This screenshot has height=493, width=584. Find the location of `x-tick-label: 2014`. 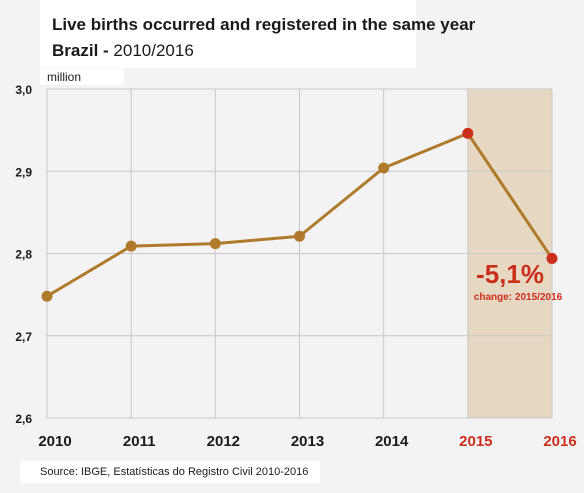

x-tick-label: 2014 is located at coordinates (392, 441).